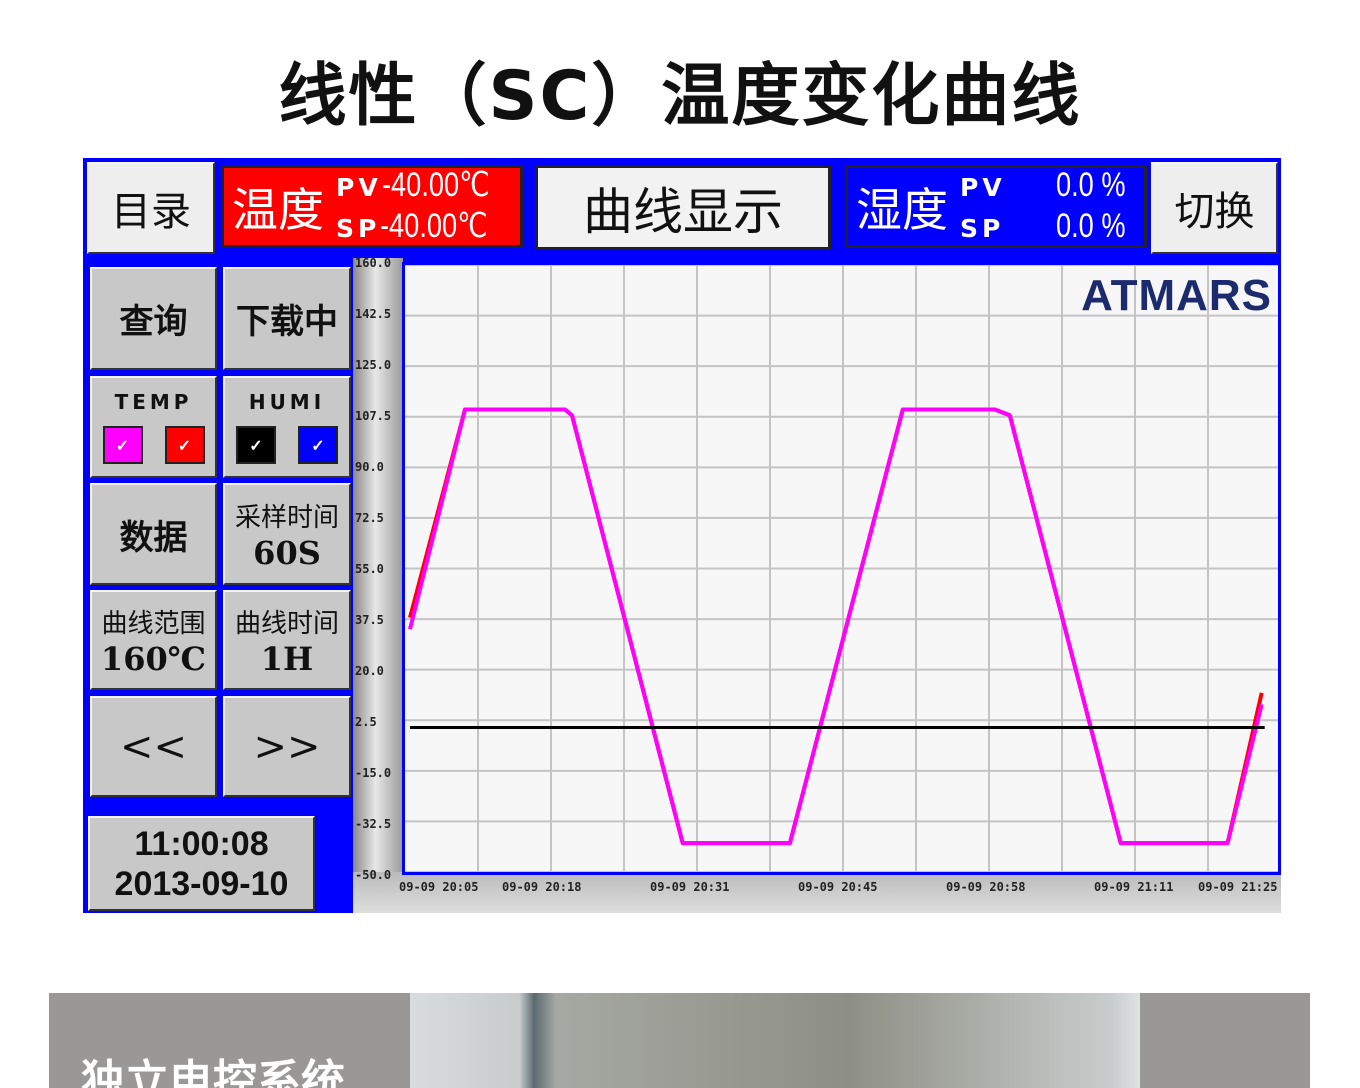 The image size is (1360, 1088). I want to click on y-tick-label: 90.0, so click(369, 467).